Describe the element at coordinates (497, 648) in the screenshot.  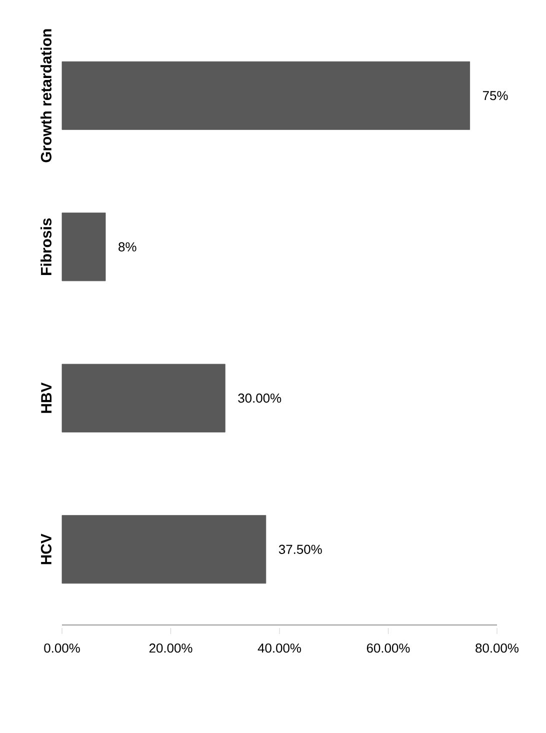
I see `x-tick-label: 80.00%` at that location.